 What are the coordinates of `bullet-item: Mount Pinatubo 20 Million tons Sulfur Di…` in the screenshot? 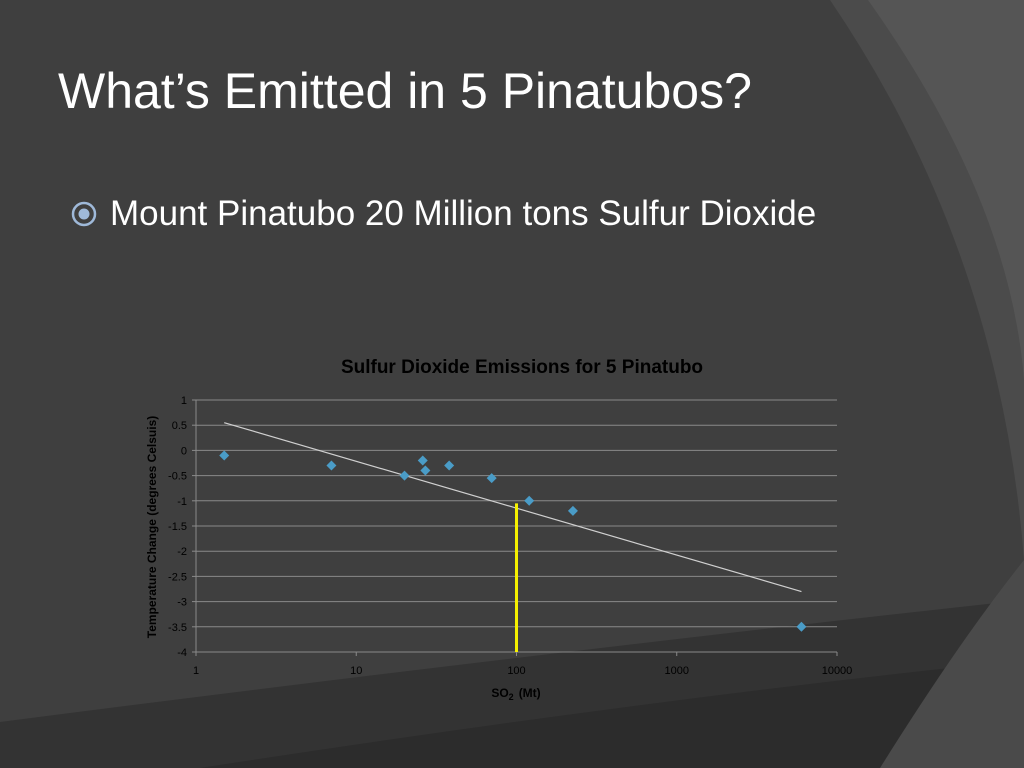 It's located at (470, 214).